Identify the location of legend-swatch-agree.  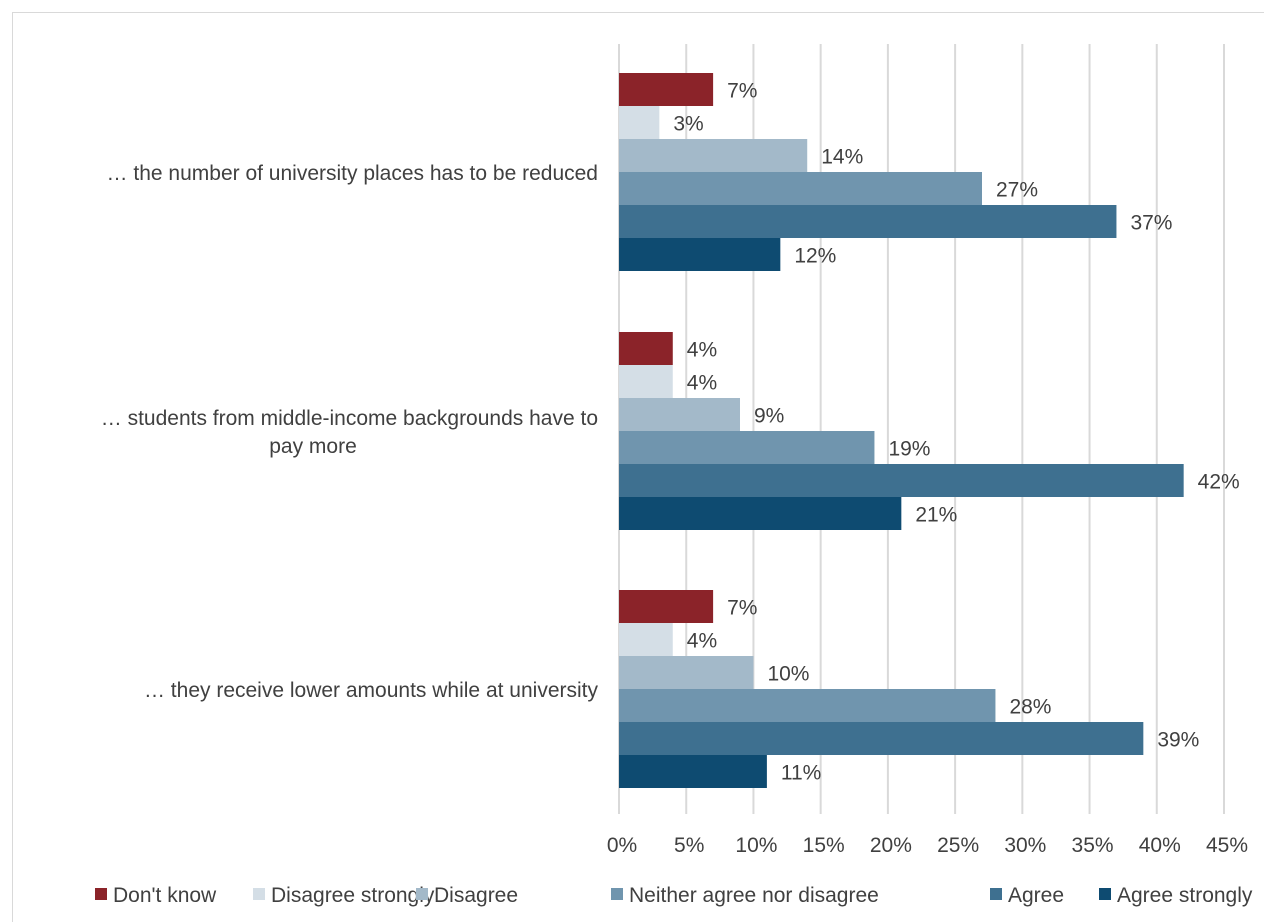
(996, 894).